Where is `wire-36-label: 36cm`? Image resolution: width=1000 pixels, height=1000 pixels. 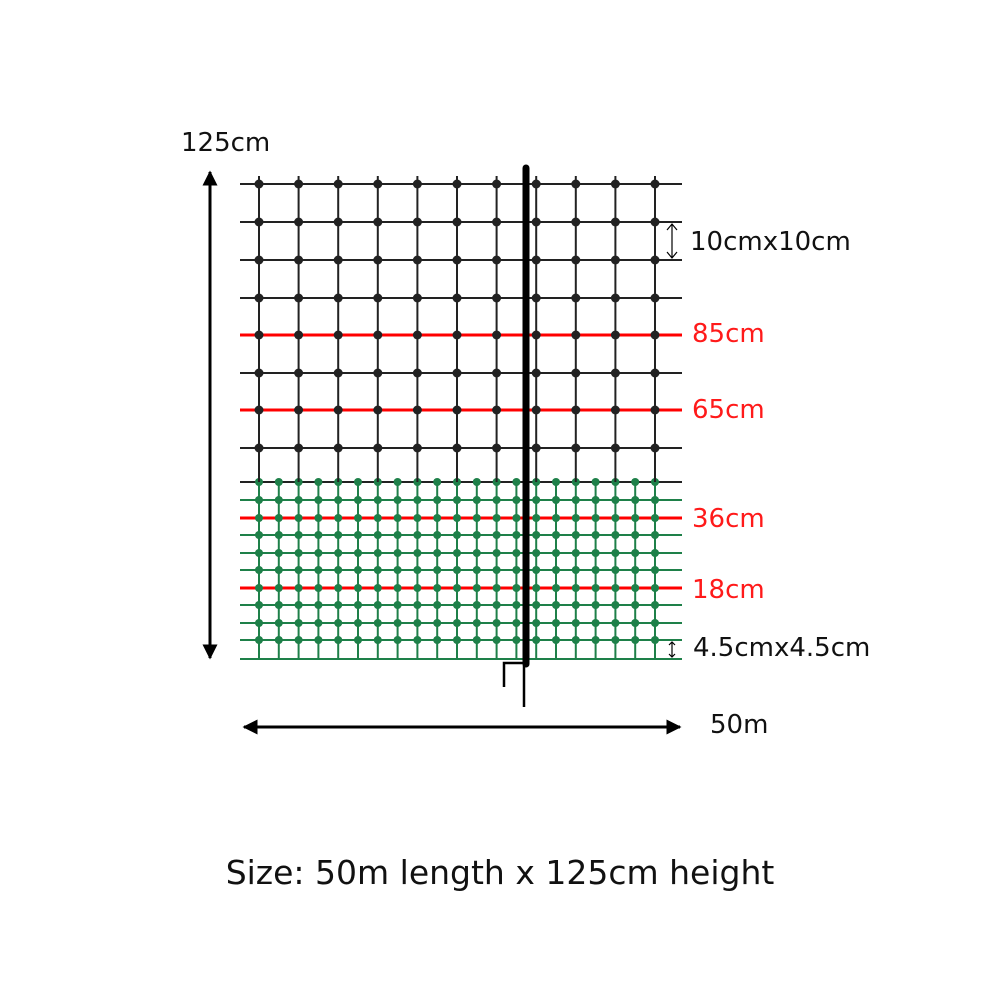
wire-36-label: 36cm is located at coordinates (728, 519).